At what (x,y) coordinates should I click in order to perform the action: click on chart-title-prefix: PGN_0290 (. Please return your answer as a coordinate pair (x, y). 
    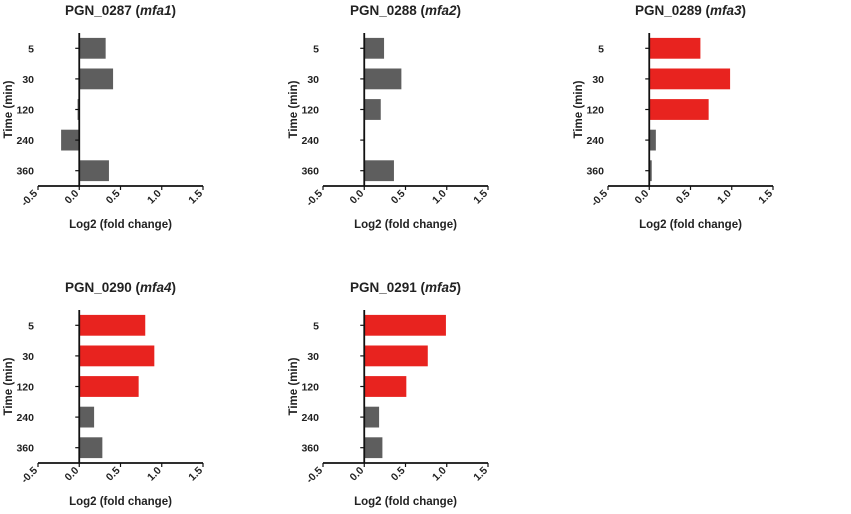
    Looking at the image, I should click on (103, 287).